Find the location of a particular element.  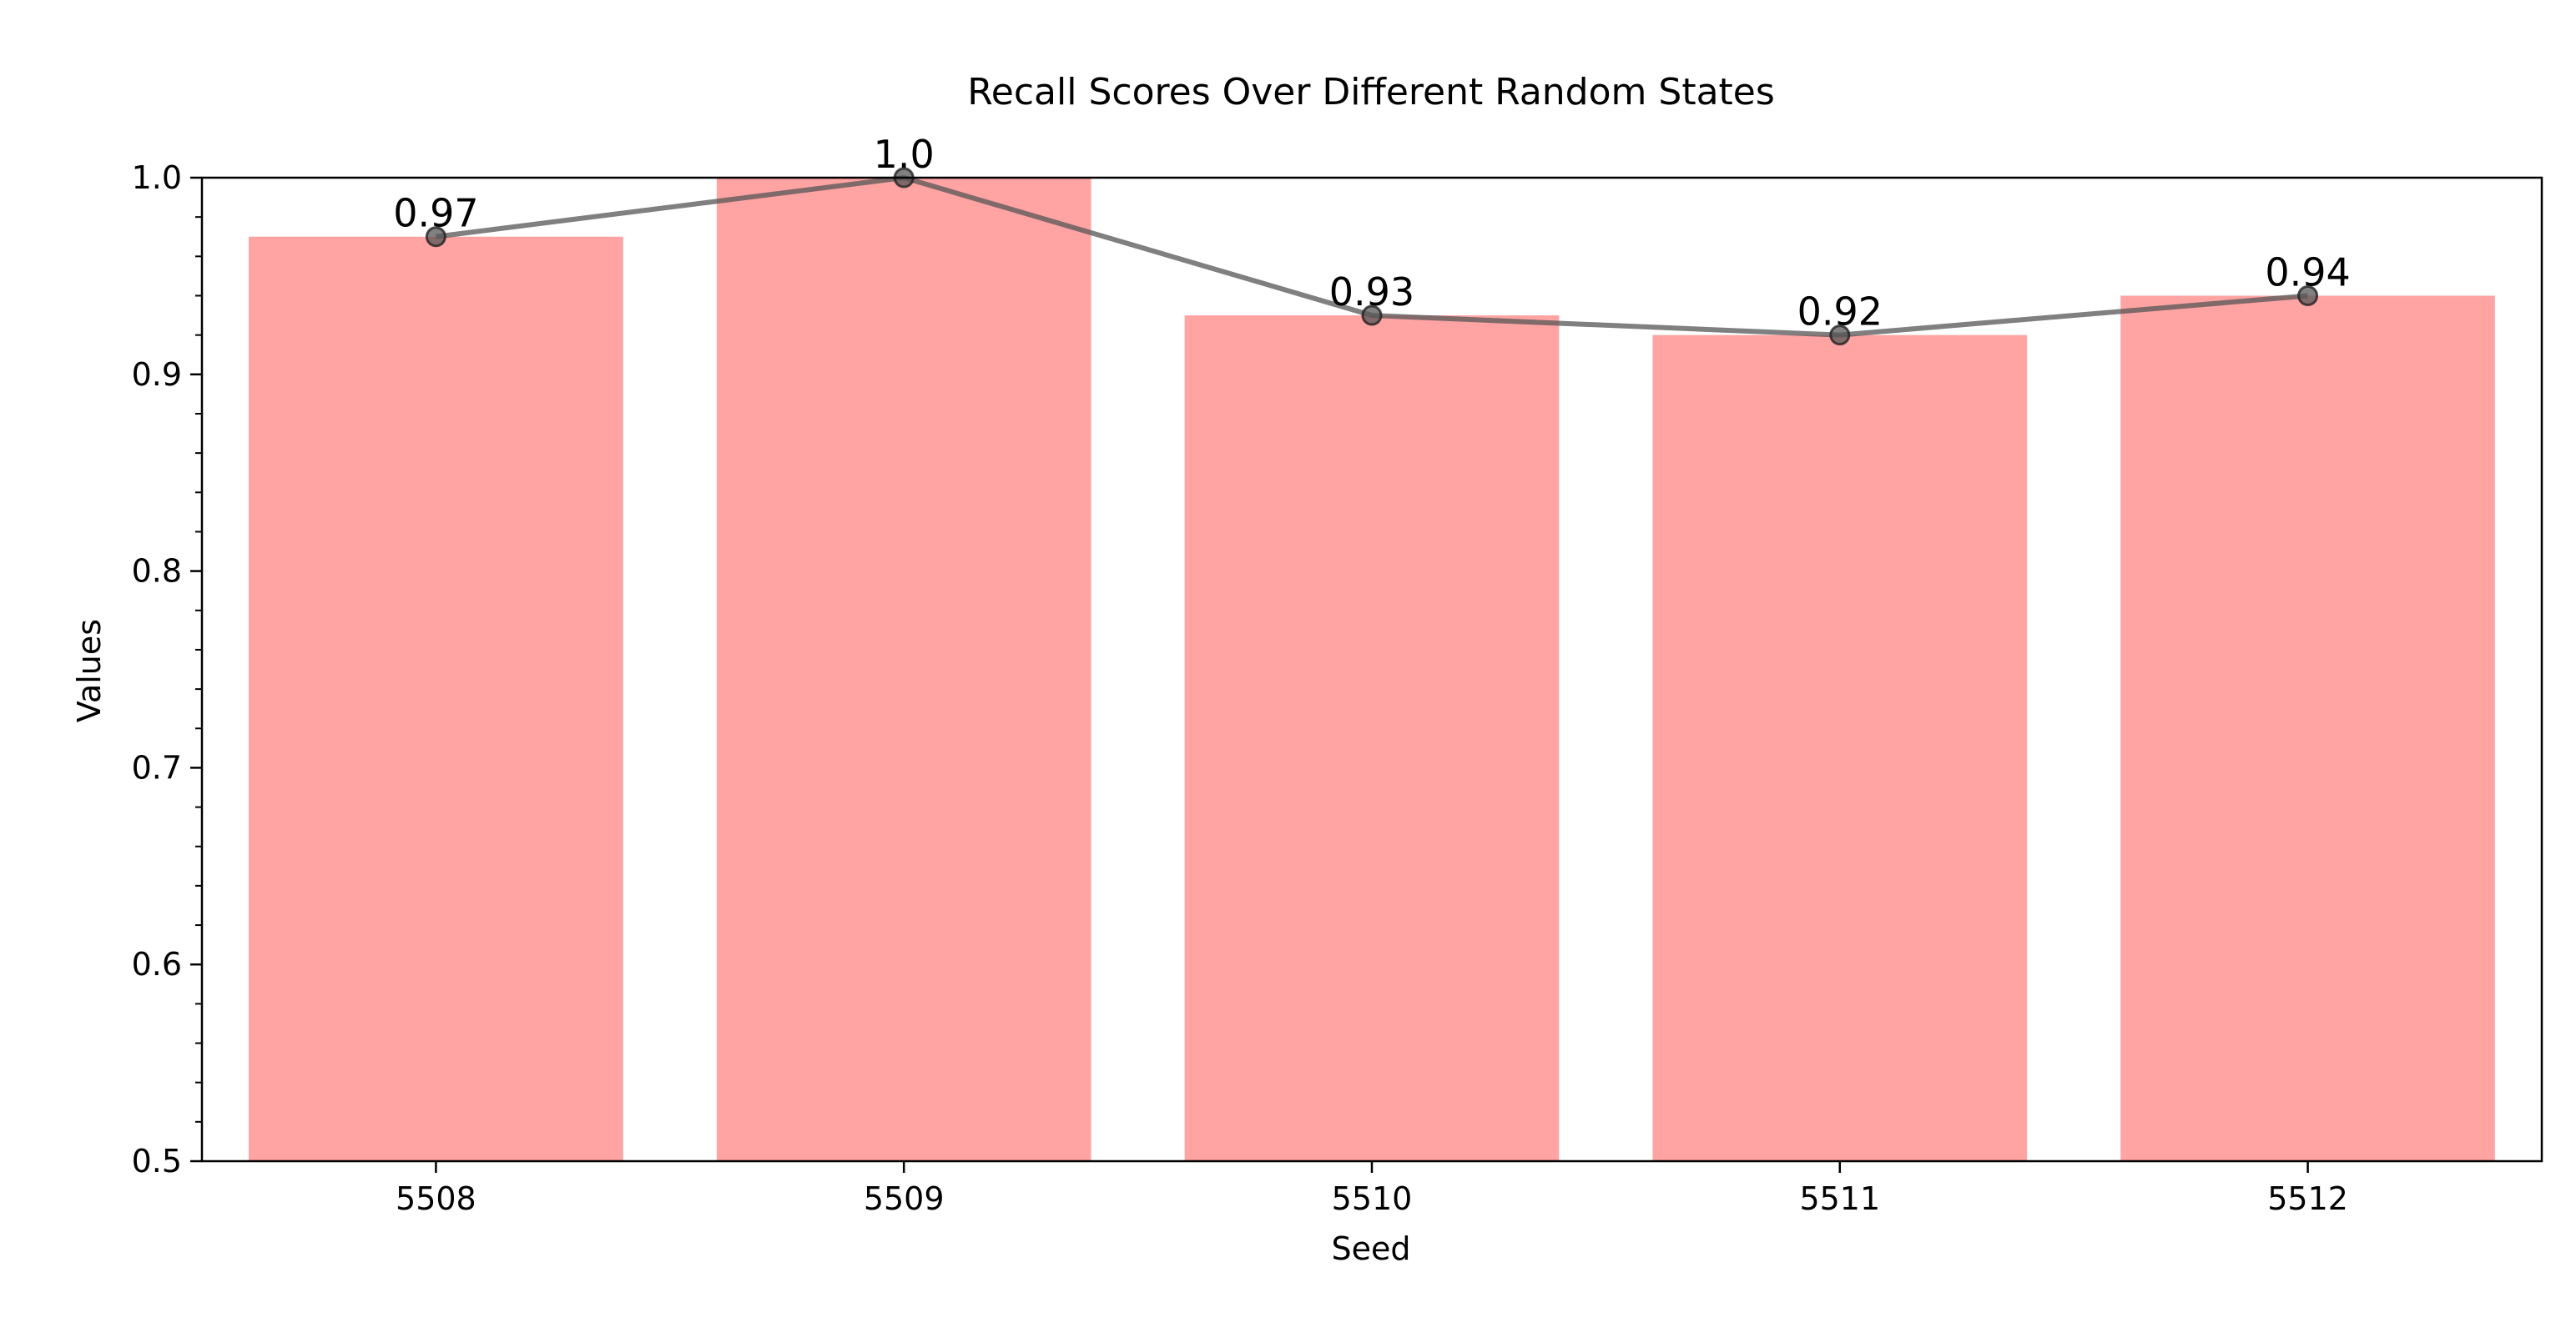

y-tick-label: 0.8 is located at coordinates (157, 571).